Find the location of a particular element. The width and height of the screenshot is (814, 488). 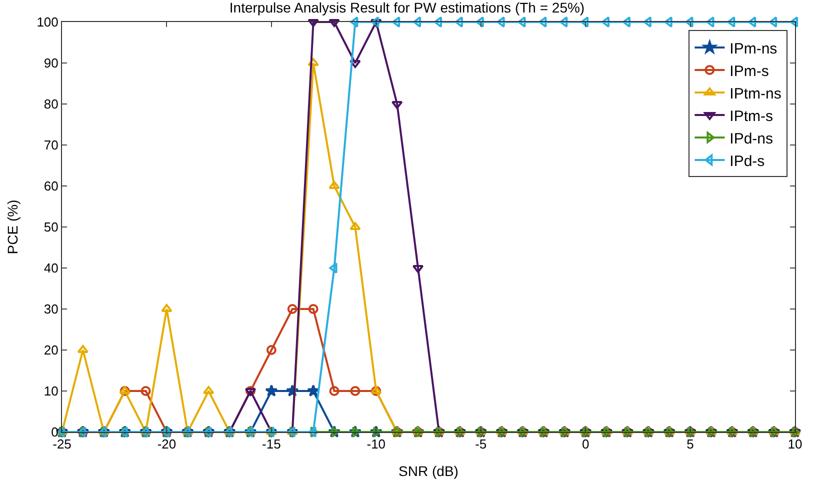

y-tick-label: 20 is located at coordinates (51, 350).